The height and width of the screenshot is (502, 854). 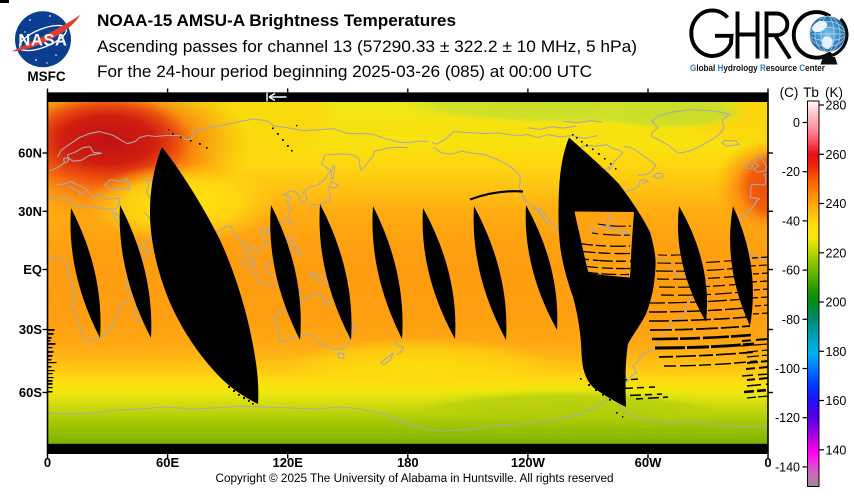 What do you see at coordinates (836, 204) in the screenshot?
I see `svg-text: 240` at bounding box center [836, 204].